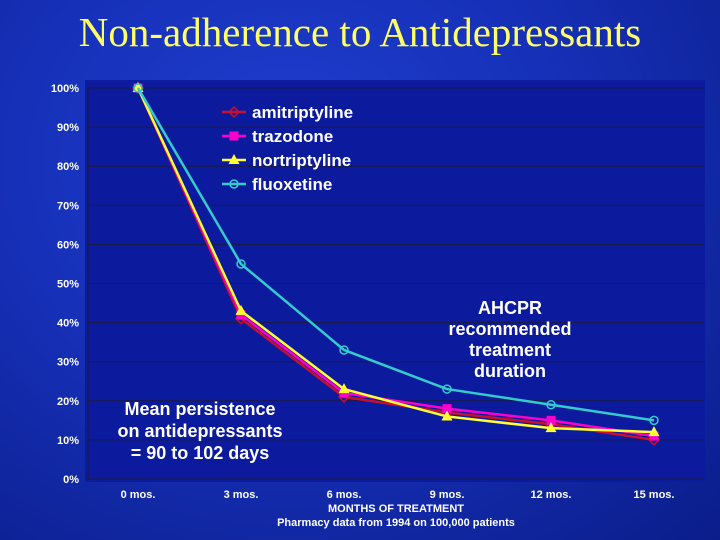  I want to click on legend-label-trazodone: trazodone, so click(292, 136).